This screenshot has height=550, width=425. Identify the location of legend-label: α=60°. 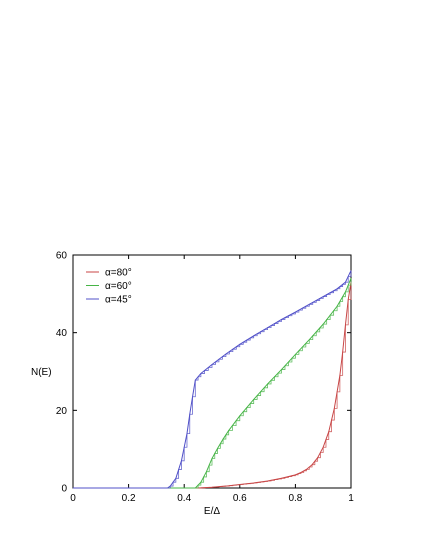
(118, 286).